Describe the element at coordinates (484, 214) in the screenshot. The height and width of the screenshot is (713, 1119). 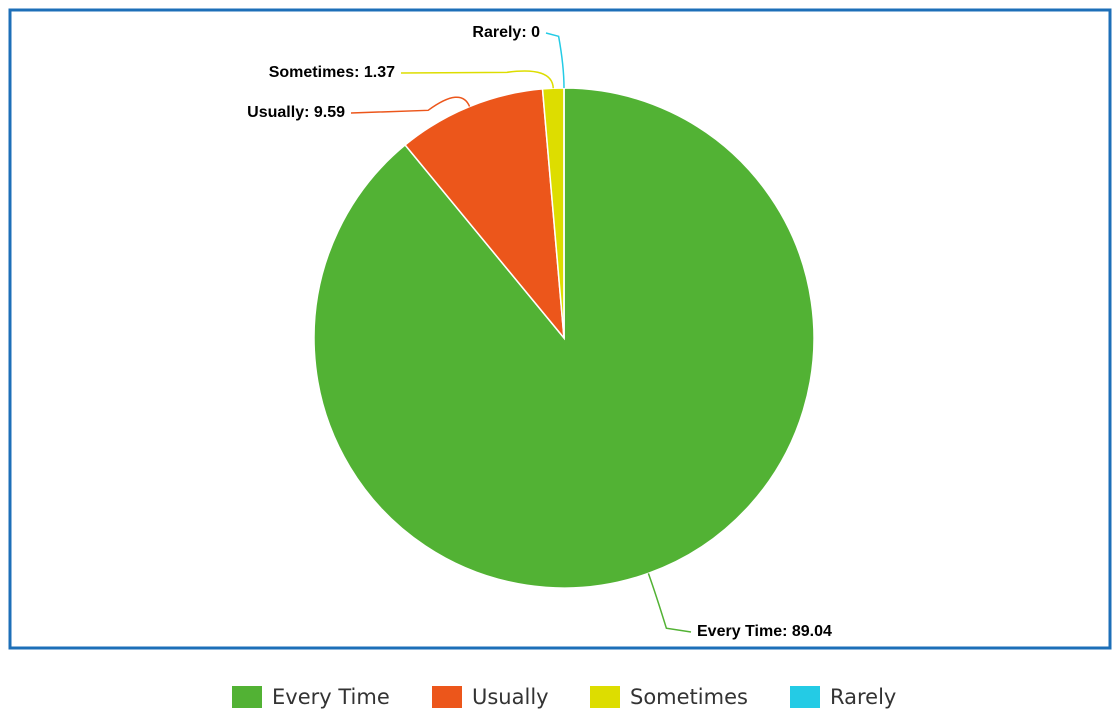
I see `pie-slice` at that location.